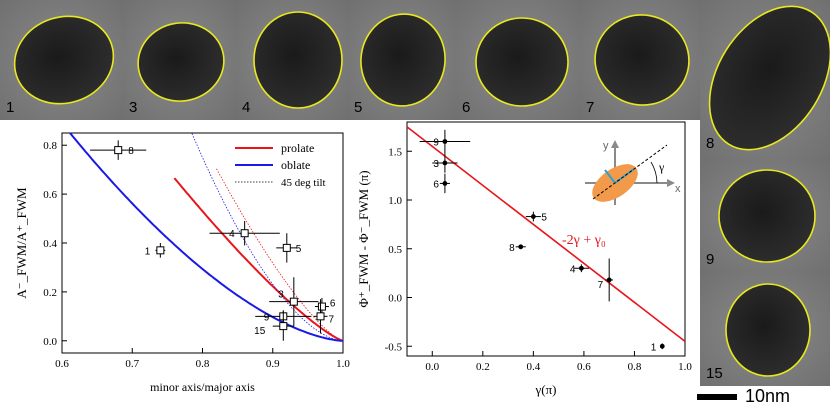 The image size is (830, 413). I want to click on x-axis-label: minor axis/major axis, so click(202, 387).